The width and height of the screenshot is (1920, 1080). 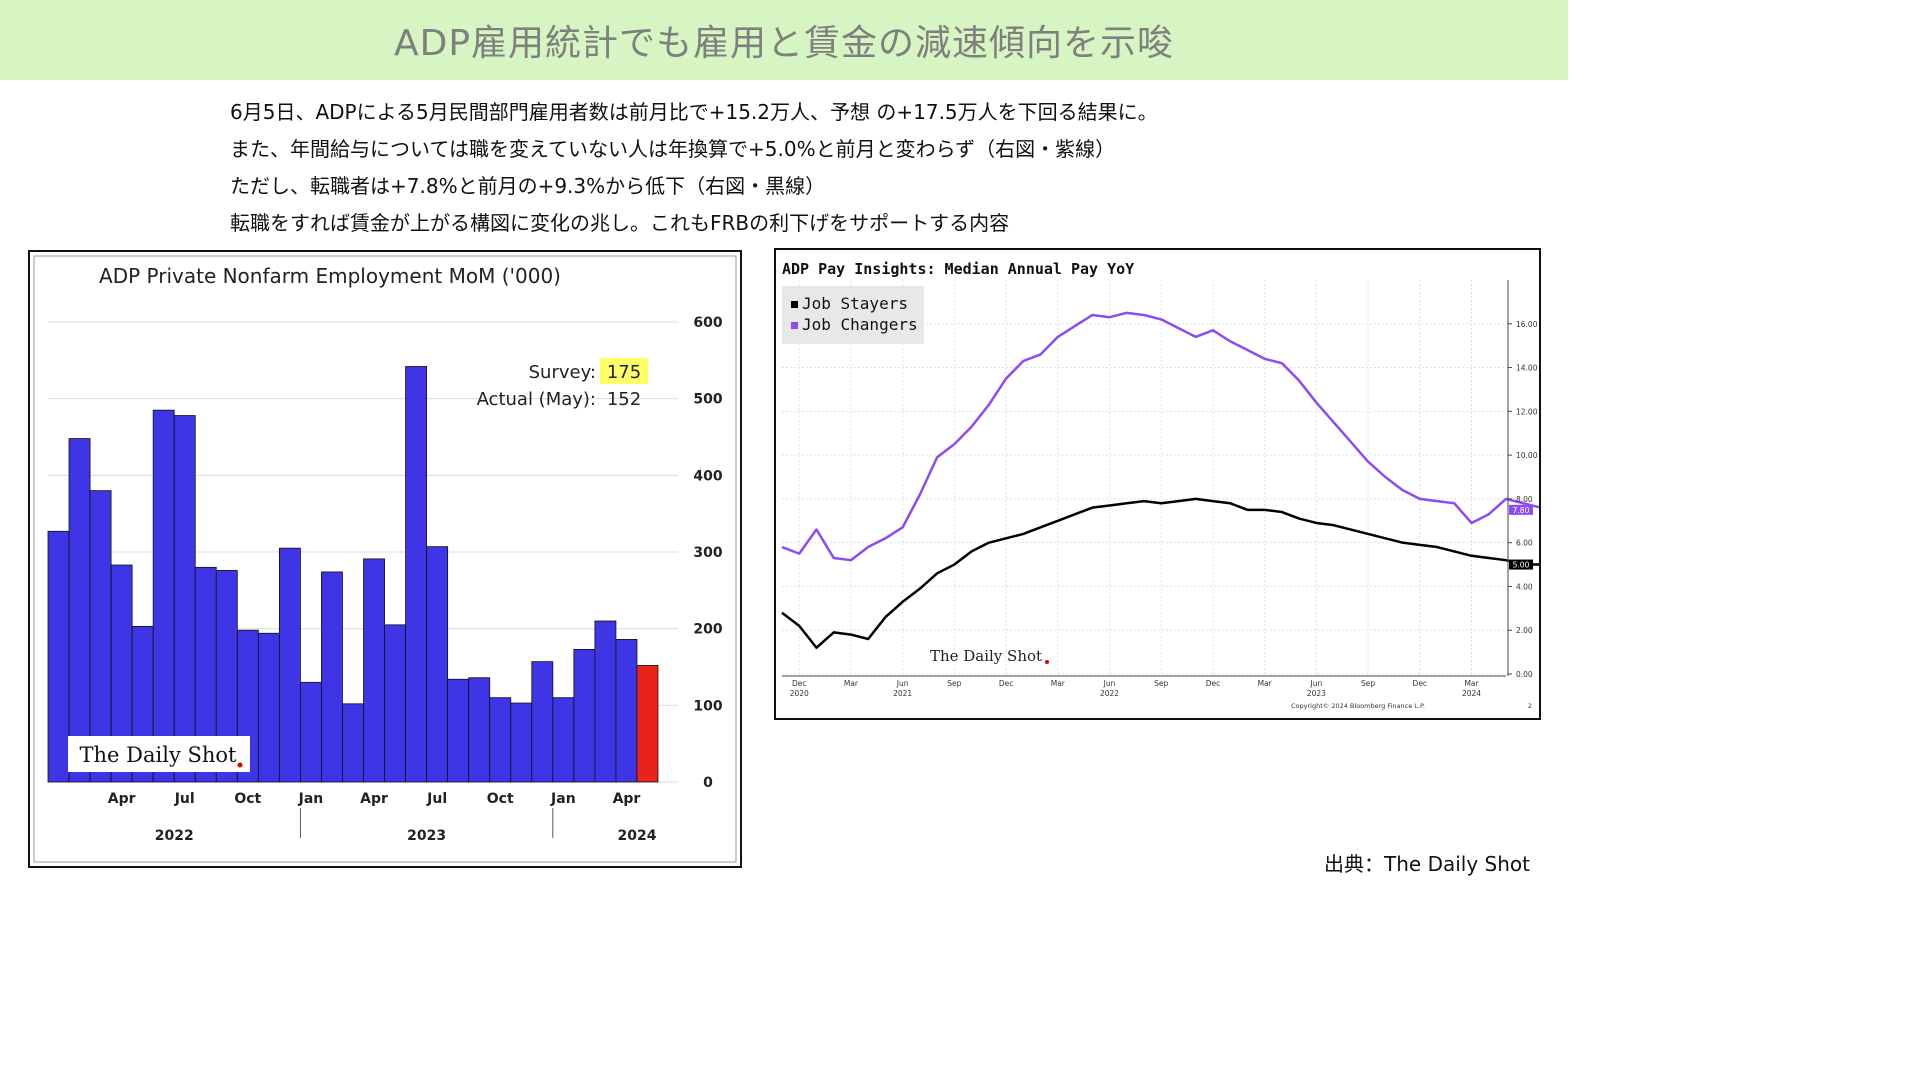 I want to click on bar-latest, so click(x=647, y=724).